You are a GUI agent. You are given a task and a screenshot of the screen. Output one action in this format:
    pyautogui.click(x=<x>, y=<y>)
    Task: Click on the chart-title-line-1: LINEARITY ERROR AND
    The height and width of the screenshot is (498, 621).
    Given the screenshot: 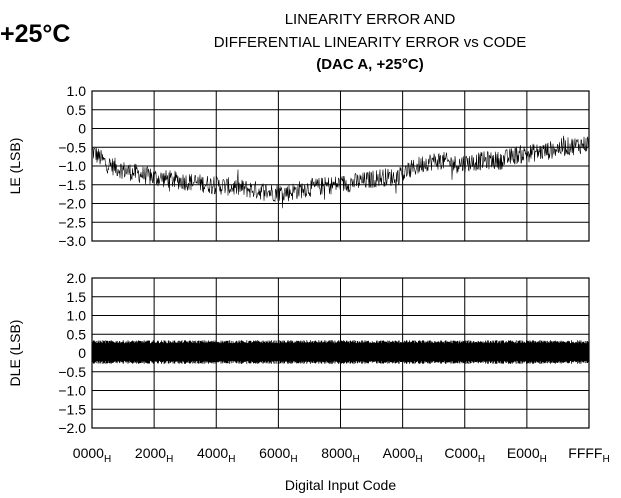 What is the action you would take?
    pyautogui.click(x=370, y=19)
    